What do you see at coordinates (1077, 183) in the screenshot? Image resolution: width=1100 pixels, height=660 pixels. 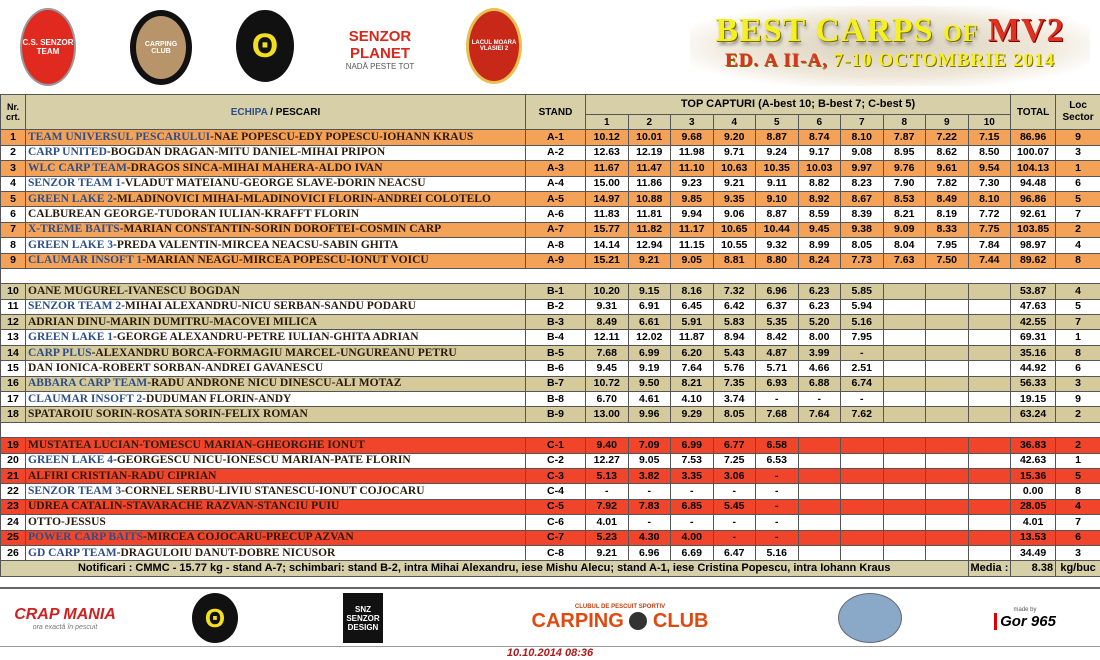 I see `sector-place: 6` at bounding box center [1077, 183].